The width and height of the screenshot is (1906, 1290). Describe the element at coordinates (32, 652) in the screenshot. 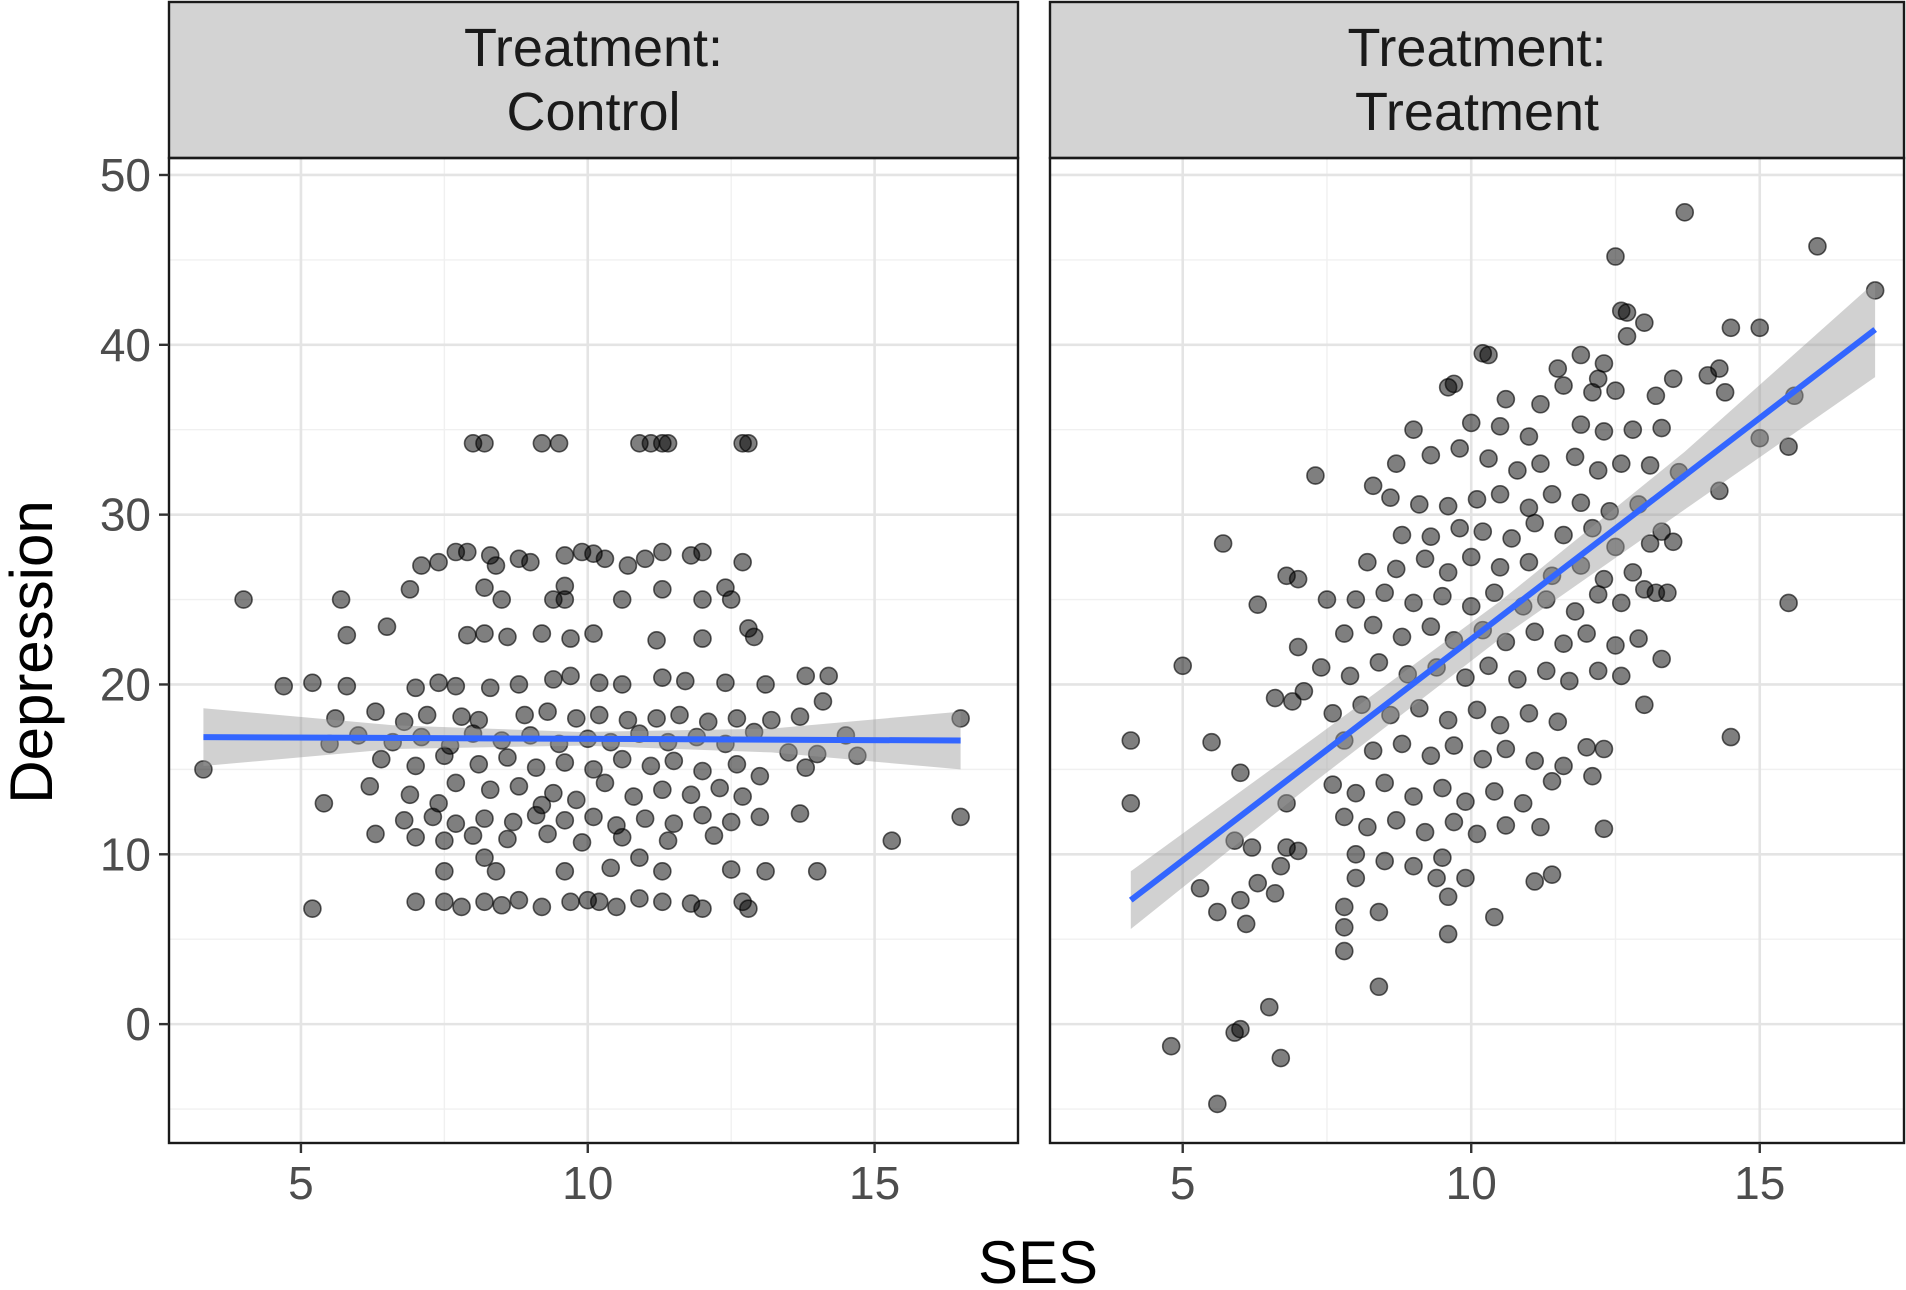

I see `y-axis-title: Depression` at that location.